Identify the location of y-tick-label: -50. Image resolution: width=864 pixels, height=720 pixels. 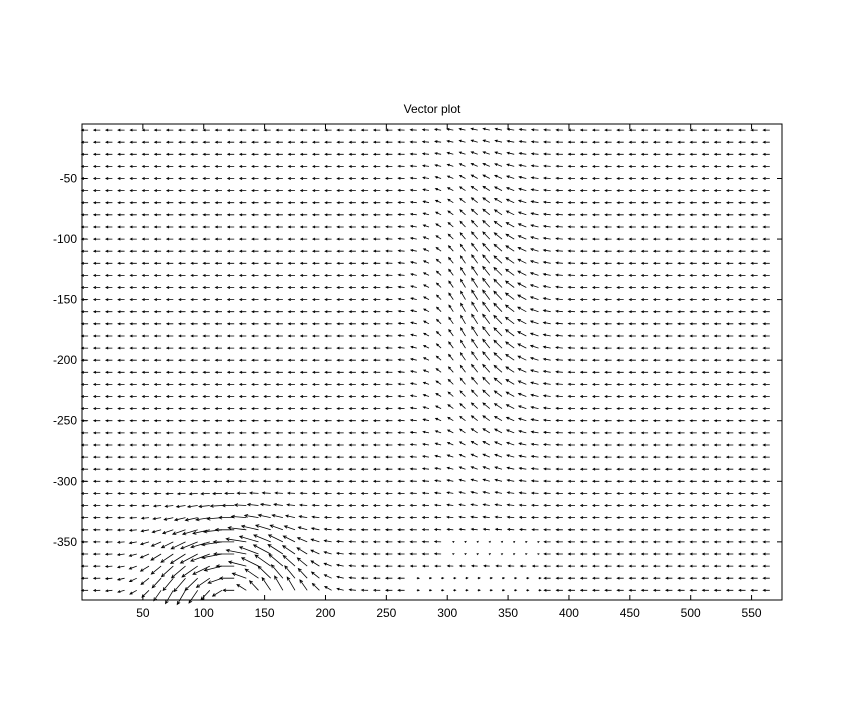
(69, 179).